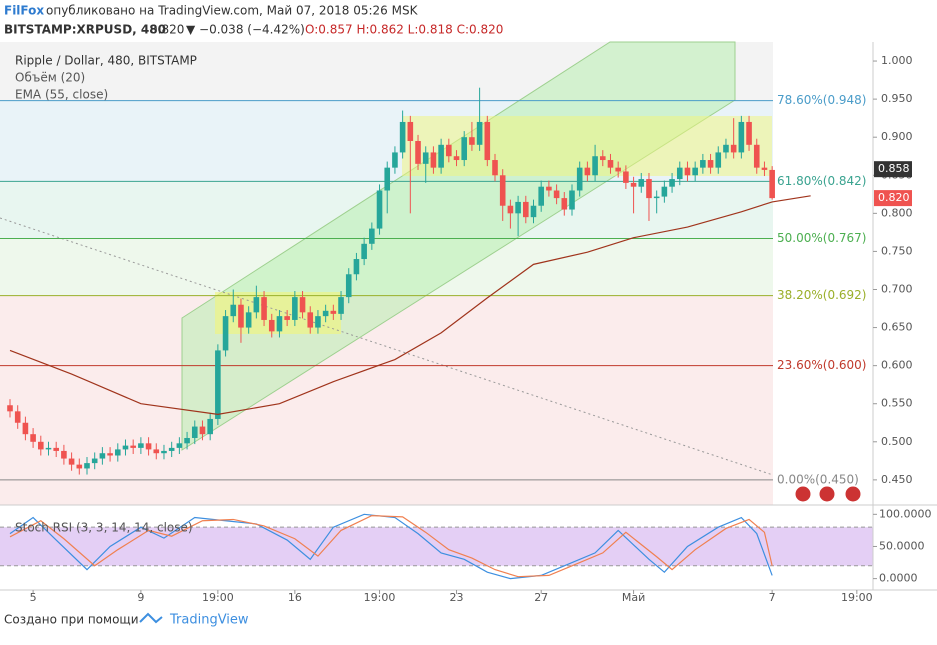  I want to click on ohlc: O:0.857 H:0.862 L:0.818 C:0.820, so click(404, 30).